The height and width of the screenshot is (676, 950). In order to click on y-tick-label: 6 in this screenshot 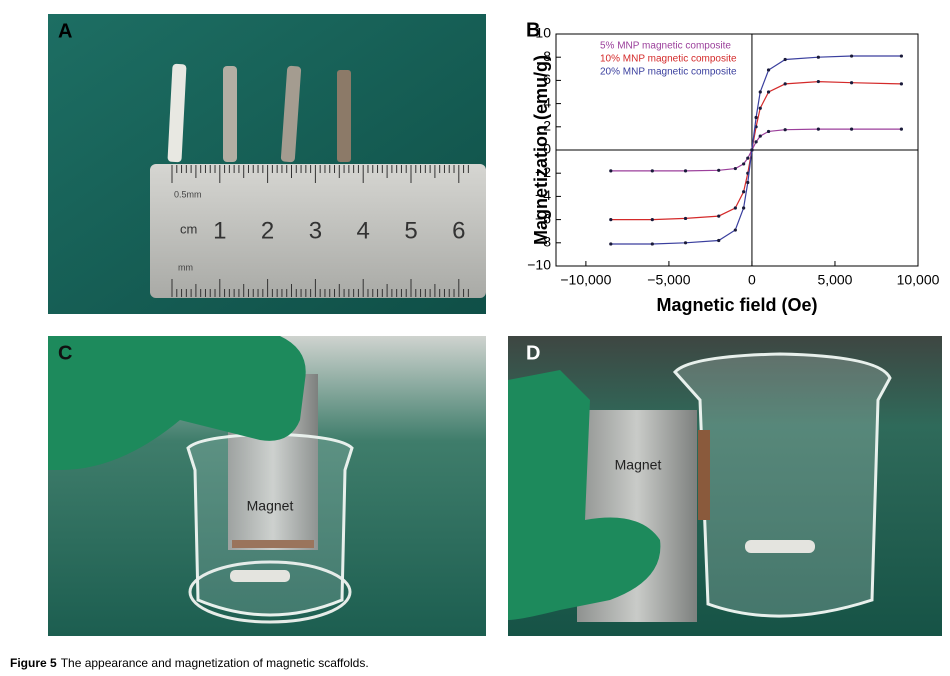, I will do `click(547, 79)`.